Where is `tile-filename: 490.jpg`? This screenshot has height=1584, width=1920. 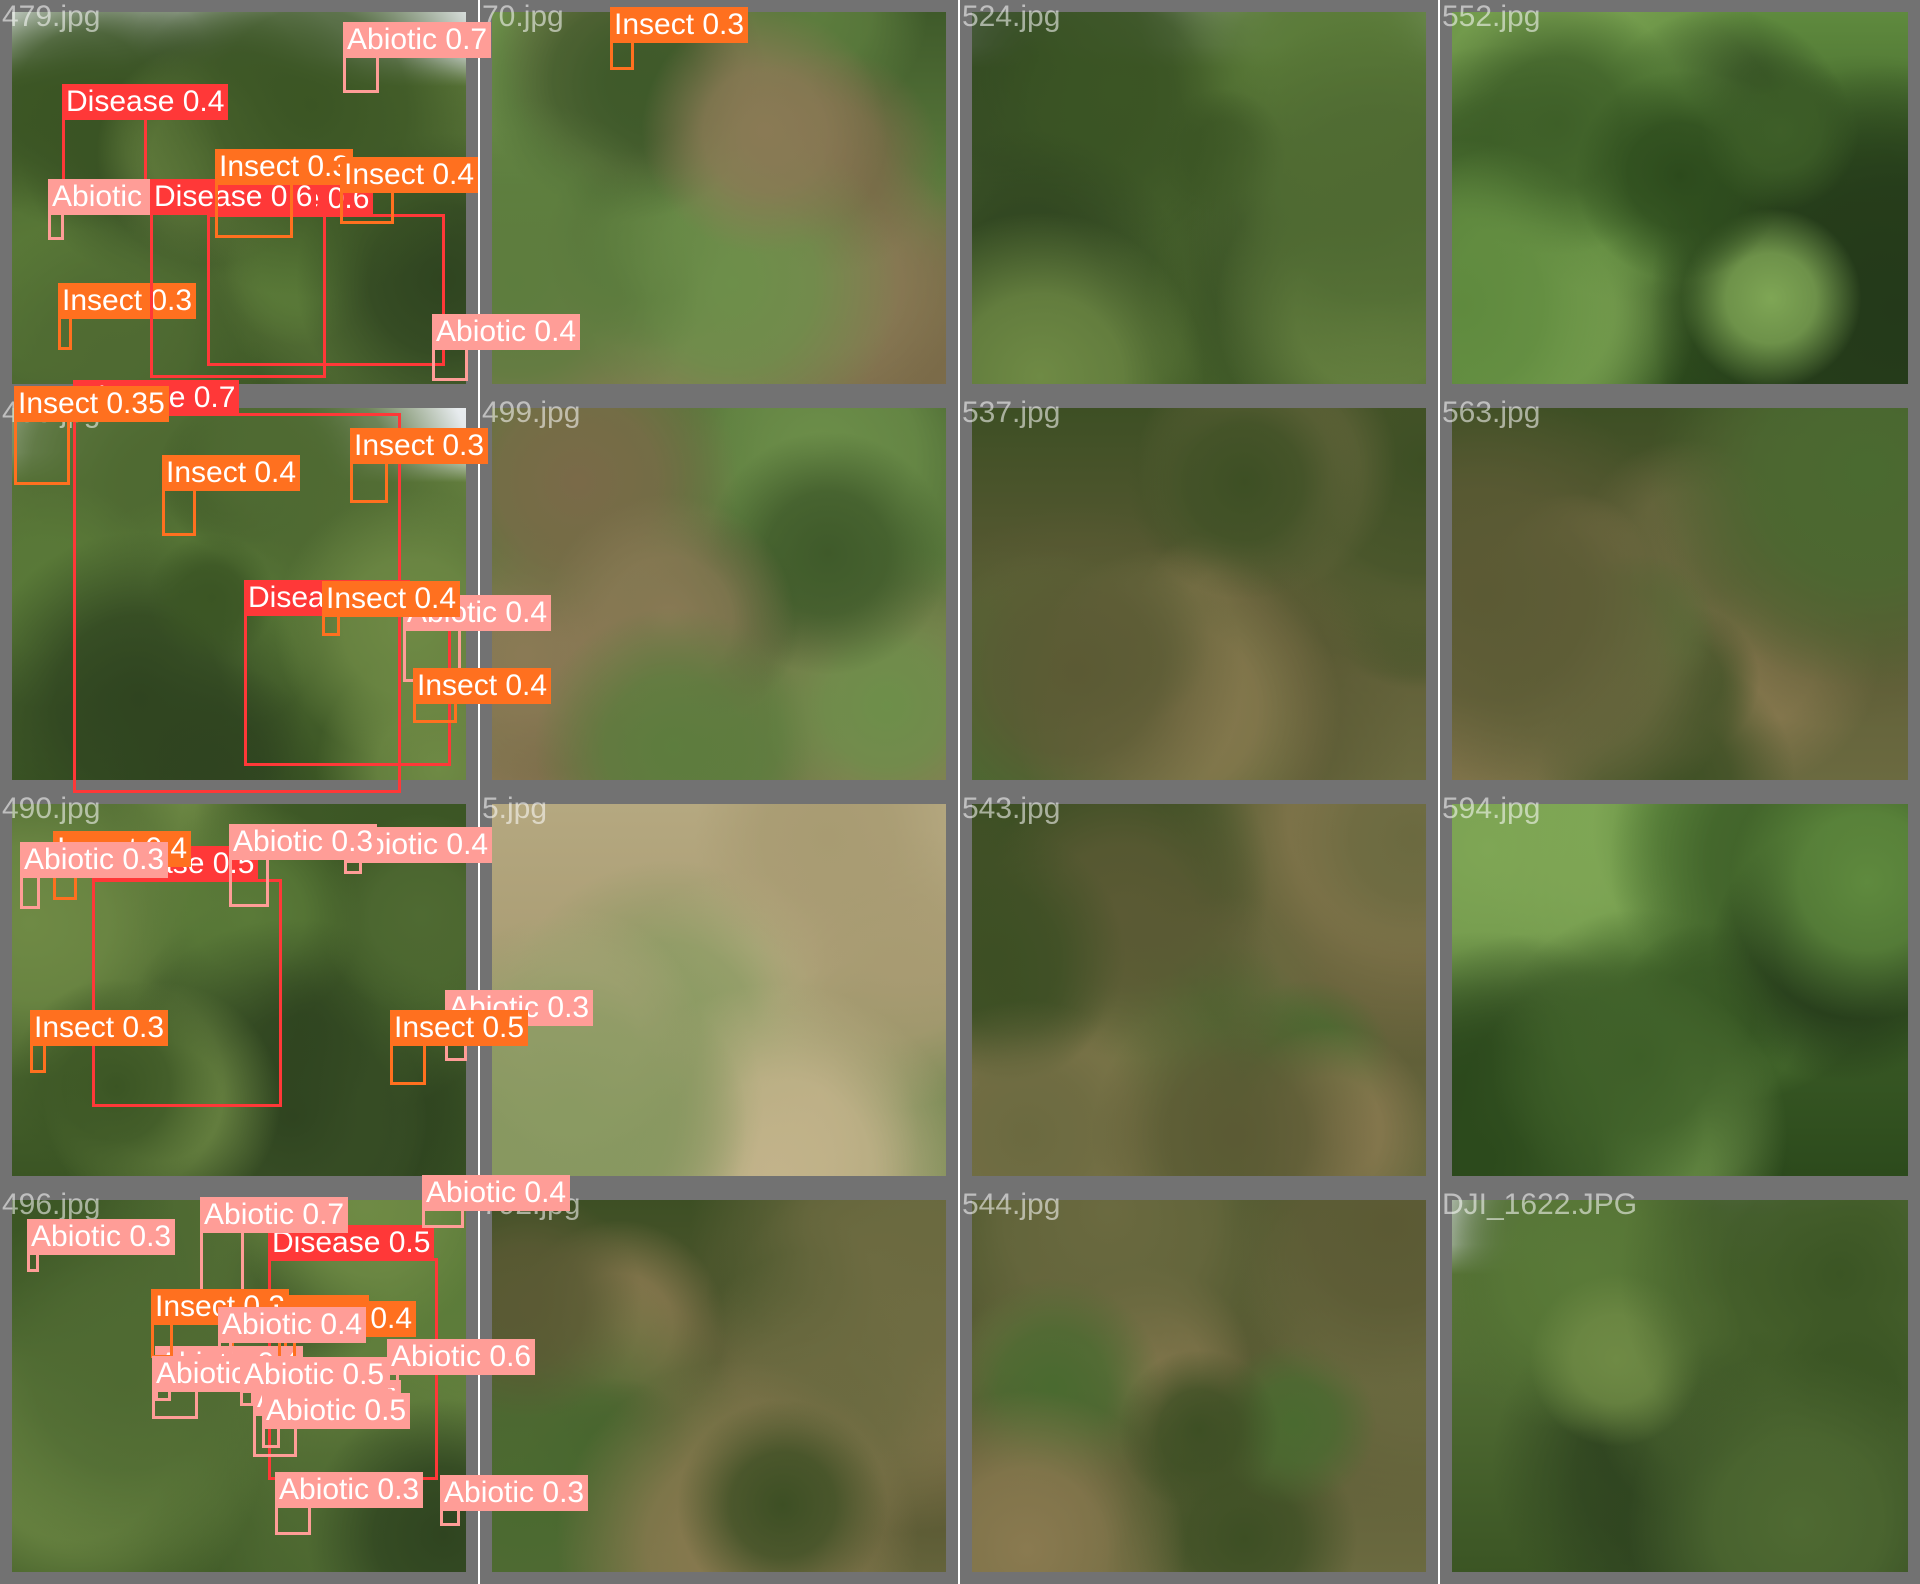 tile-filename: 490.jpg is located at coordinates (51, 808).